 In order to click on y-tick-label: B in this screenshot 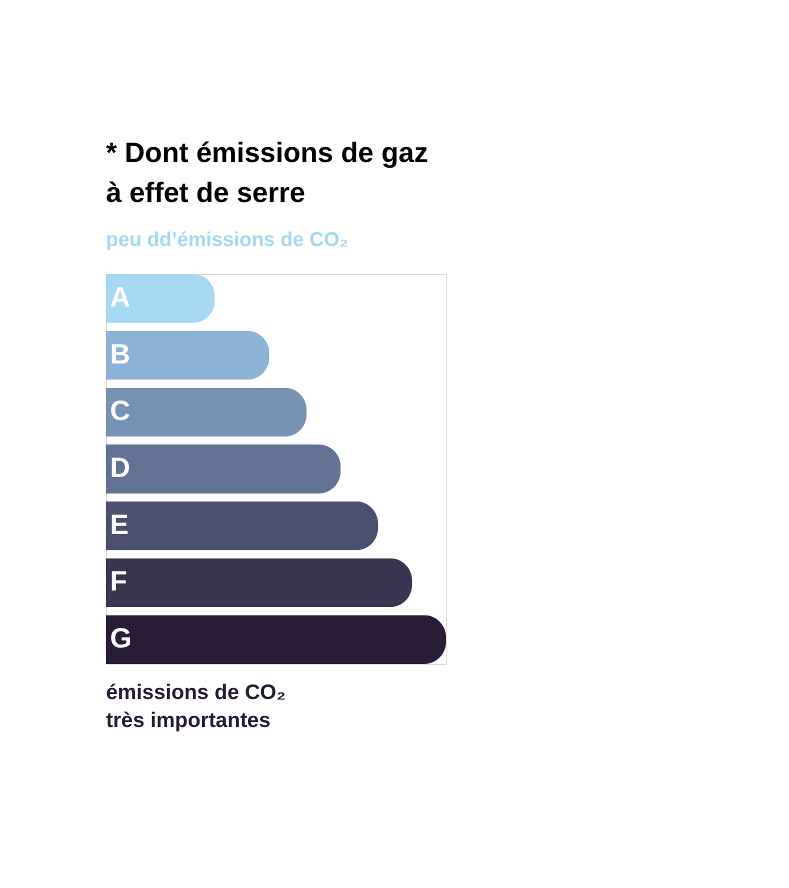, I will do `click(120, 354)`.